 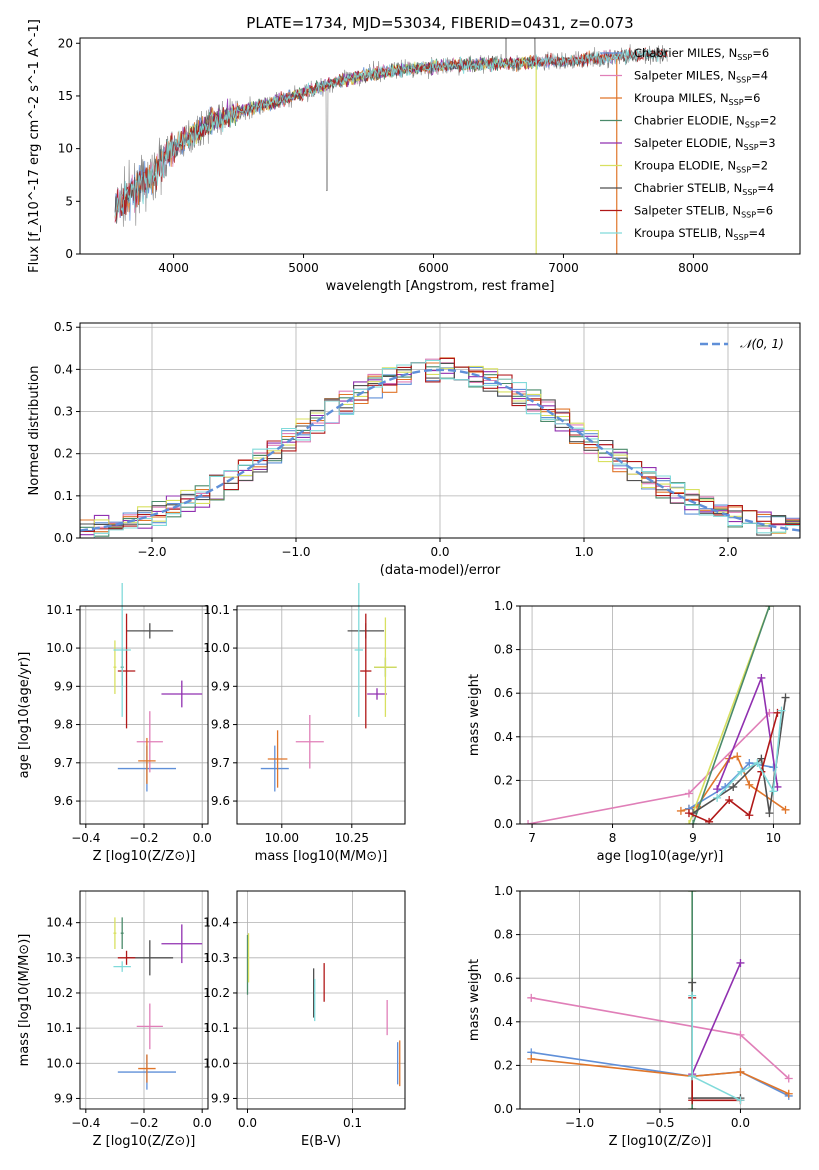 I want to click on y-tick-label: 10.2, so click(x=59, y=993).